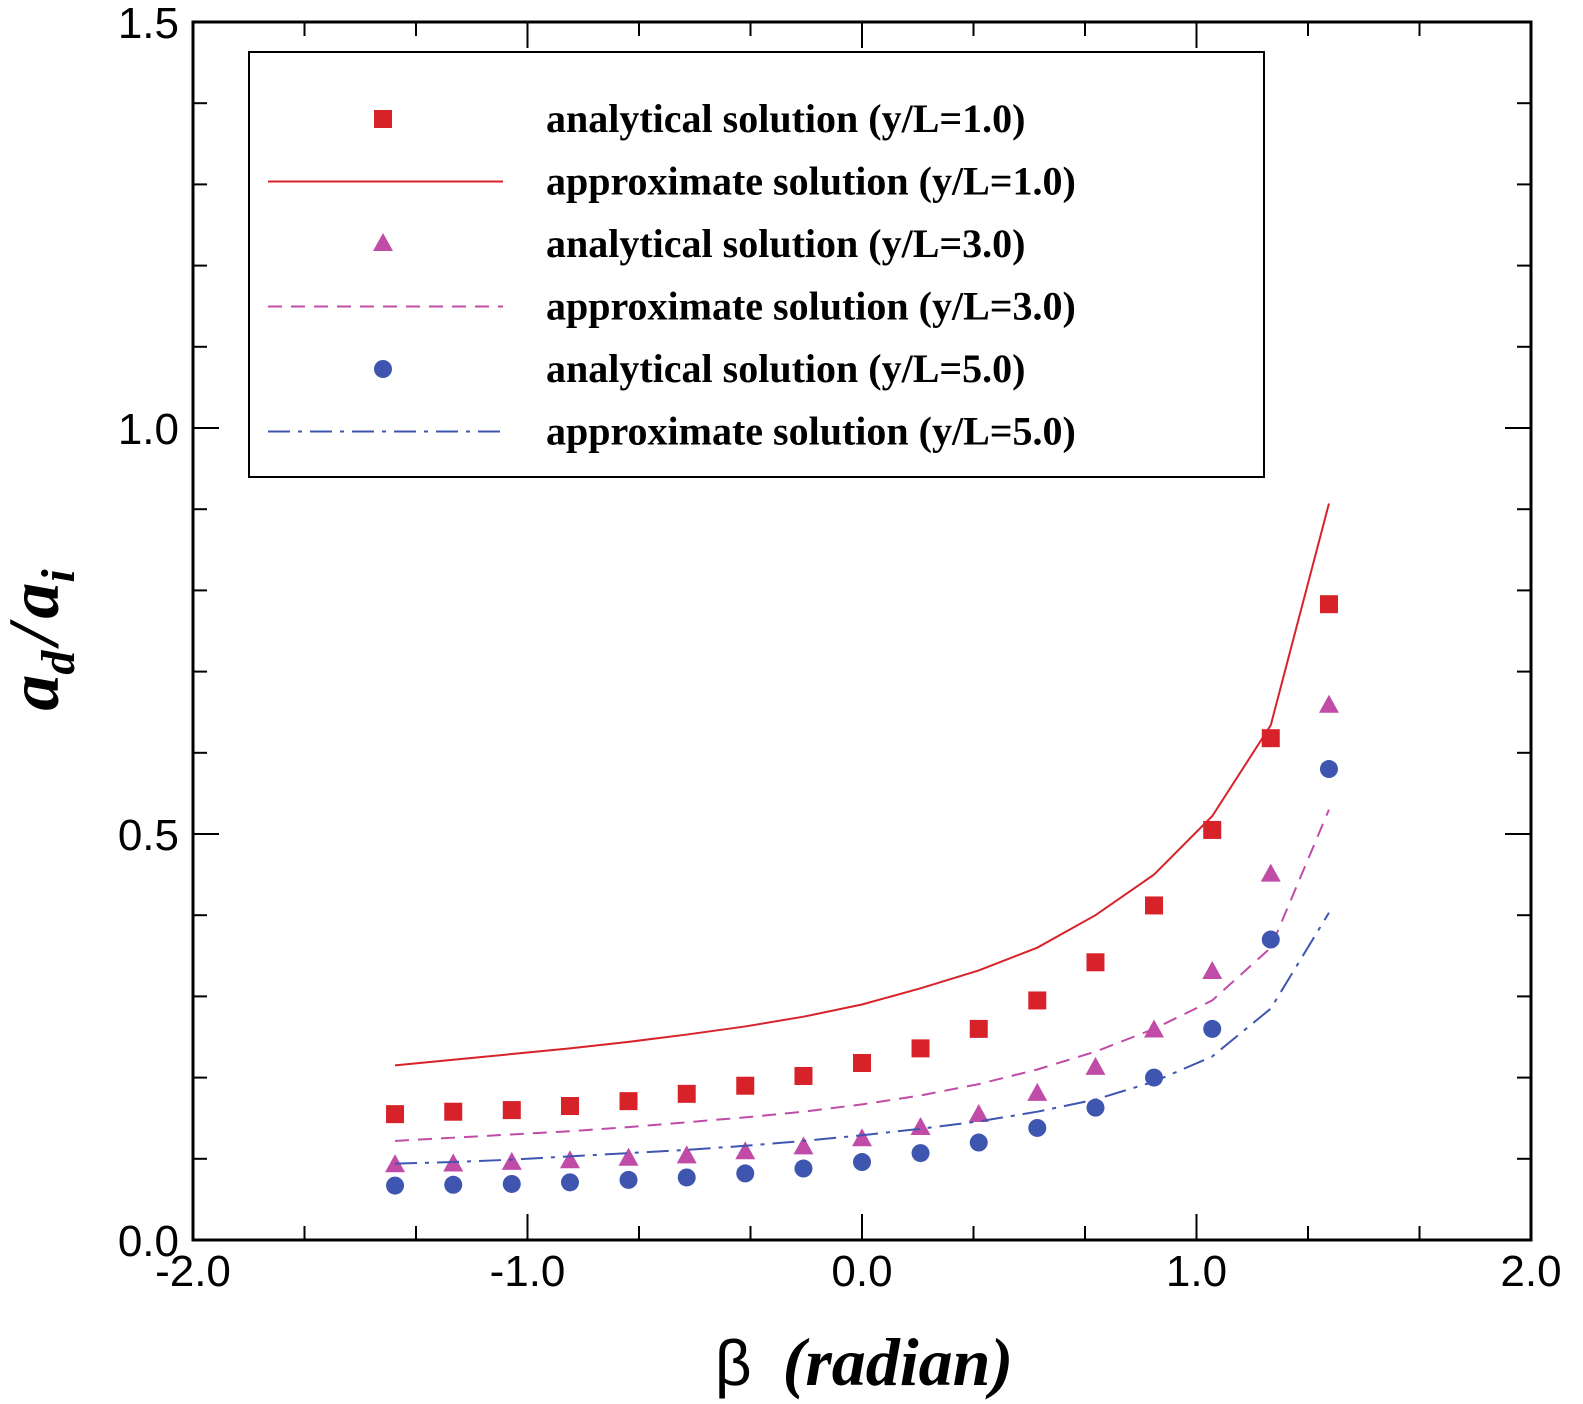  Describe the element at coordinates (811, 306) in the screenshot. I see `legend-label: approximate solution (y/L=3.0)` at that location.